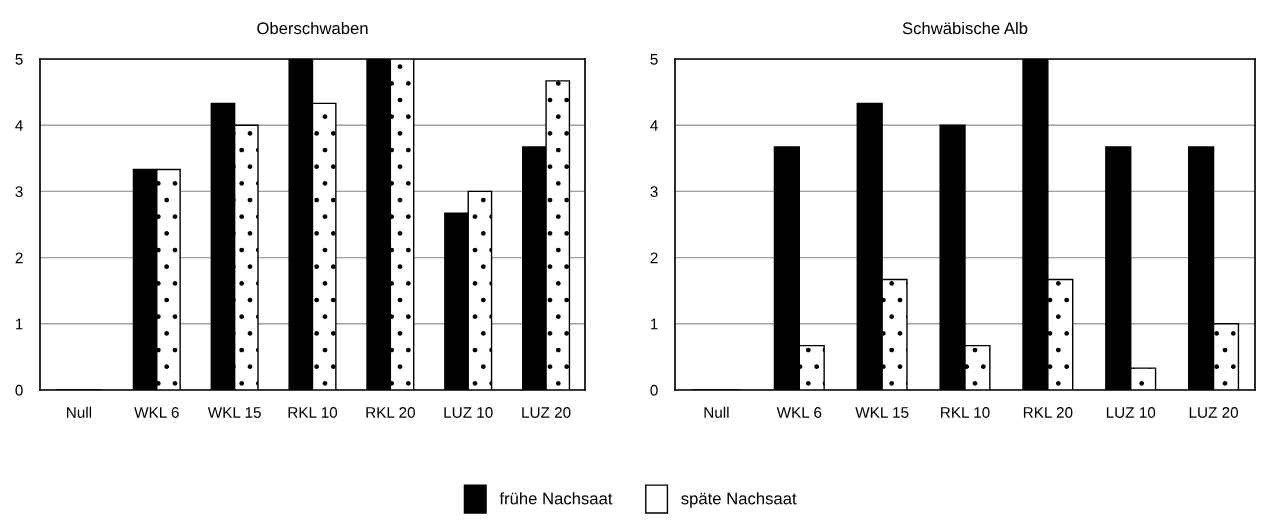 This screenshot has height=528, width=1261. Describe the element at coordinates (739, 500) in the screenshot. I see `legend-label: späte Nachsaat` at that location.